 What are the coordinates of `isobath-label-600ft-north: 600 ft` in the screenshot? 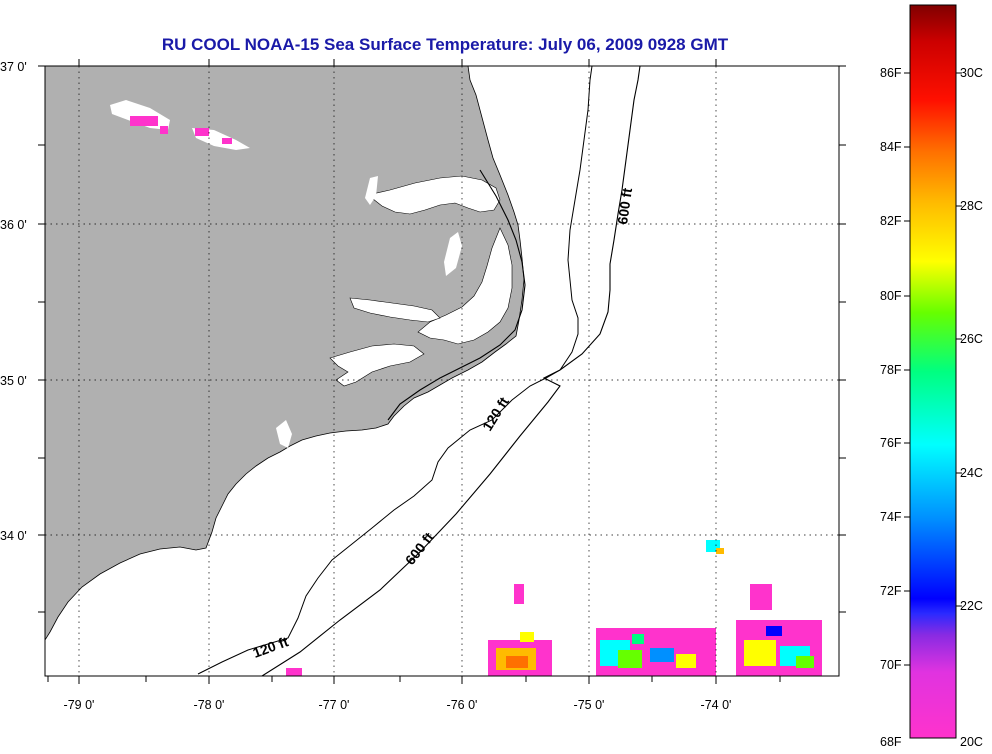 It's located at (624, 206).